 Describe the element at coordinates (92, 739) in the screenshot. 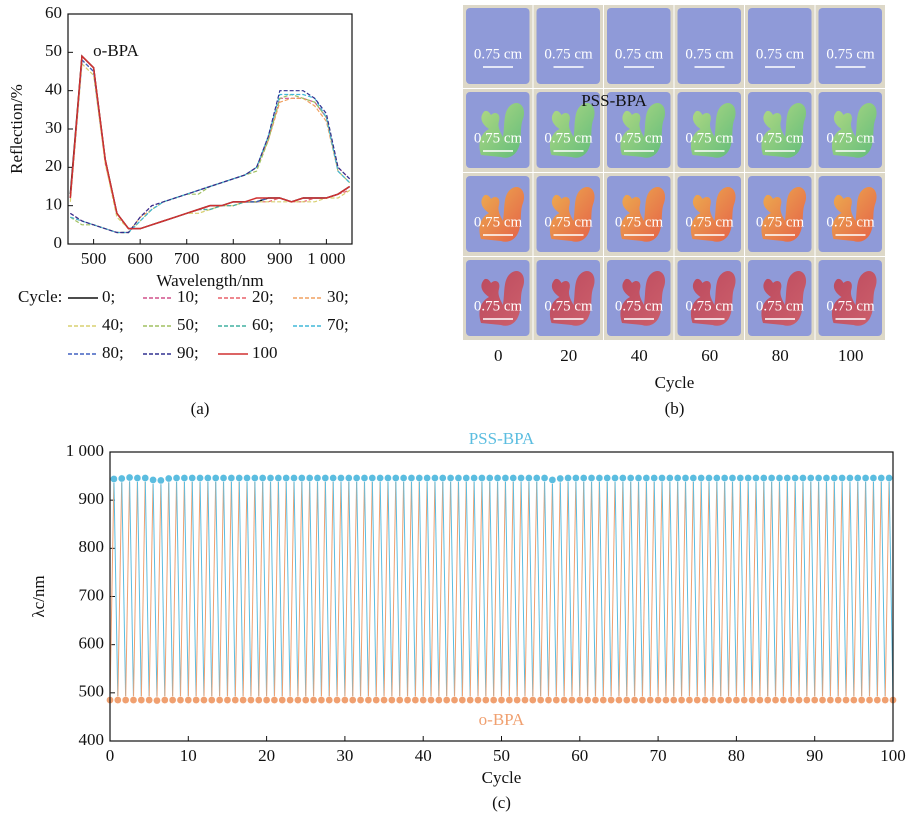

I see `y-tick-label: 400` at that location.